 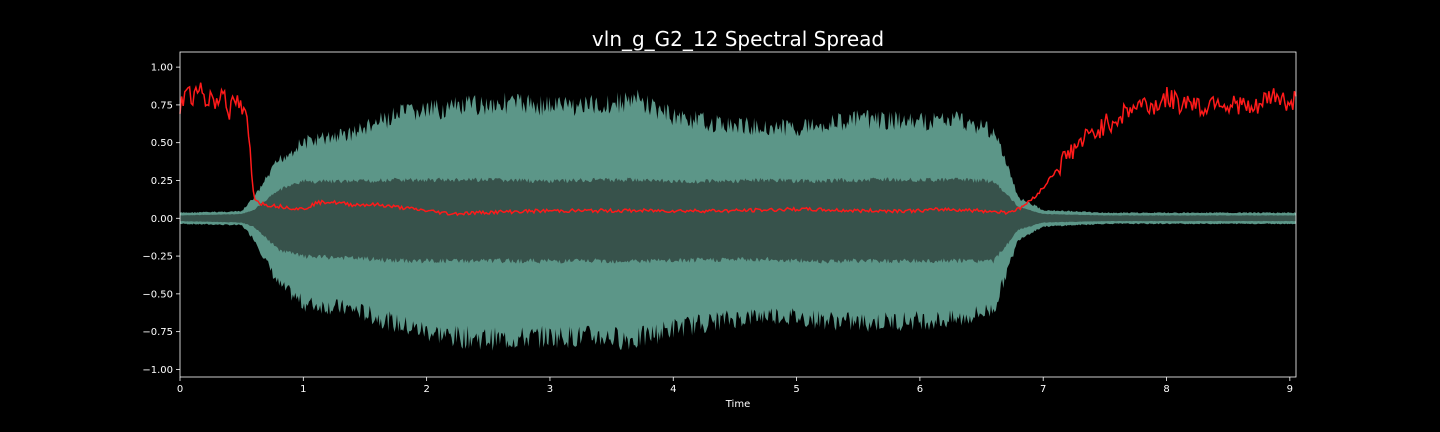 I want to click on x-tick-label: 7, so click(x=1043, y=389).